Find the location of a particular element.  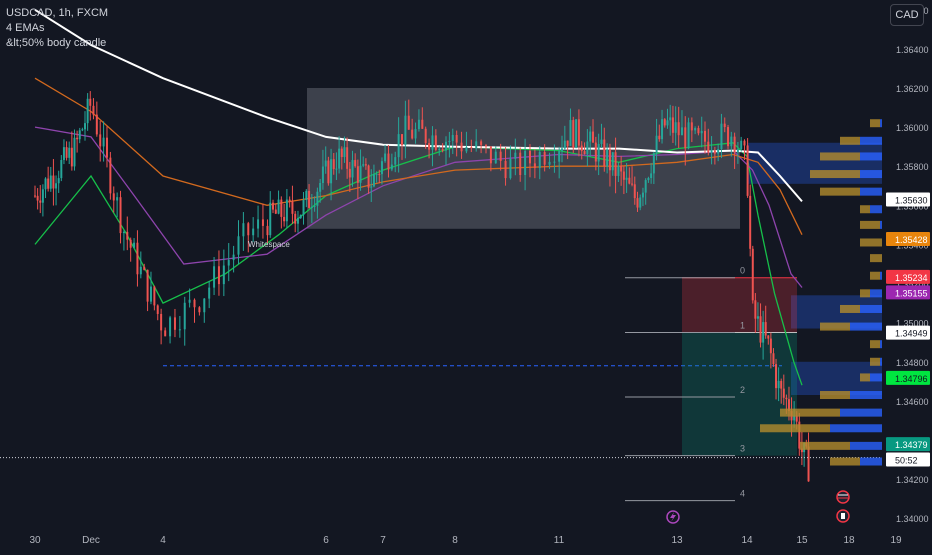

price-label: 1.34949 is located at coordinates (911, 334).